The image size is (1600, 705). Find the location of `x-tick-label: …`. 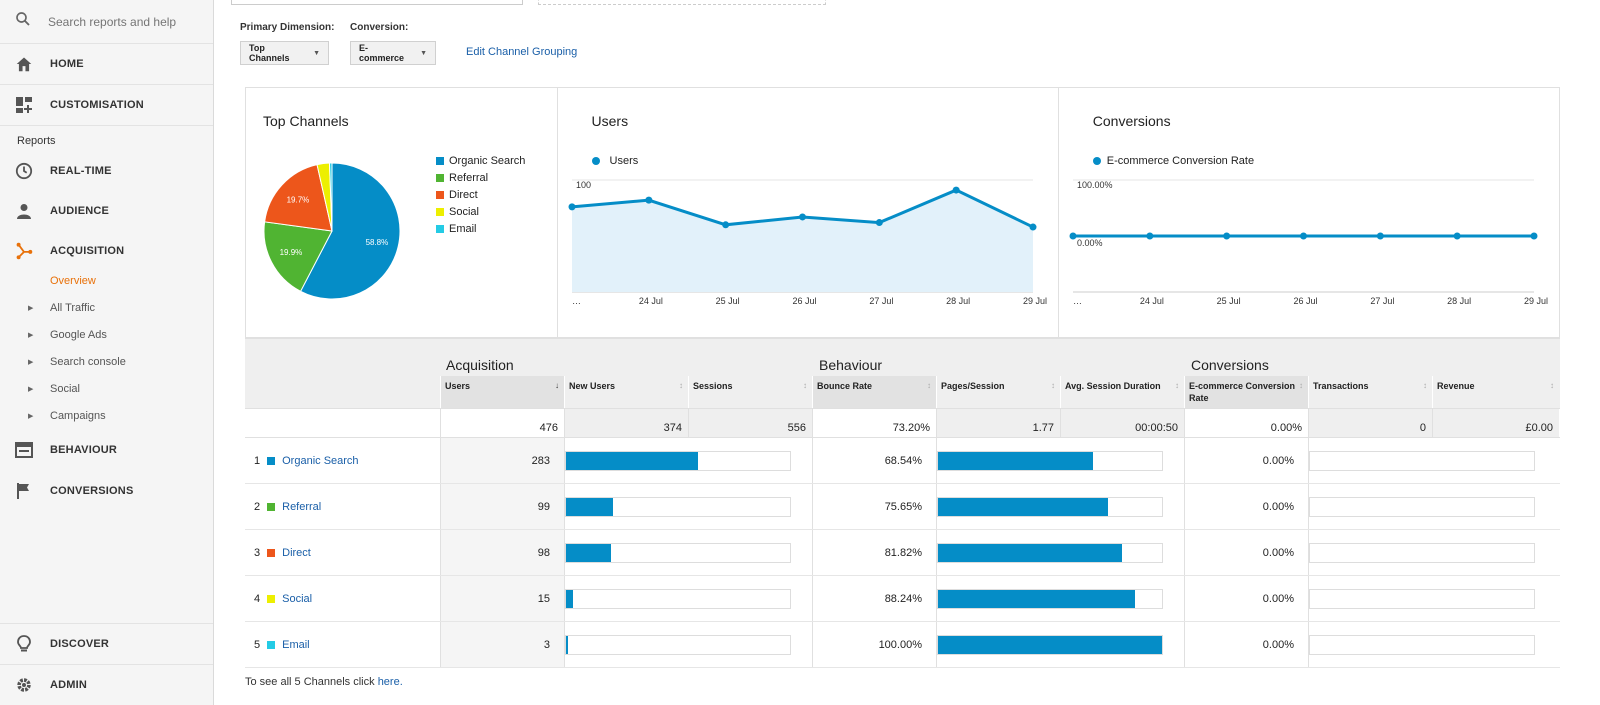

x-tick-label: … is located at coordinates (1077, 301).